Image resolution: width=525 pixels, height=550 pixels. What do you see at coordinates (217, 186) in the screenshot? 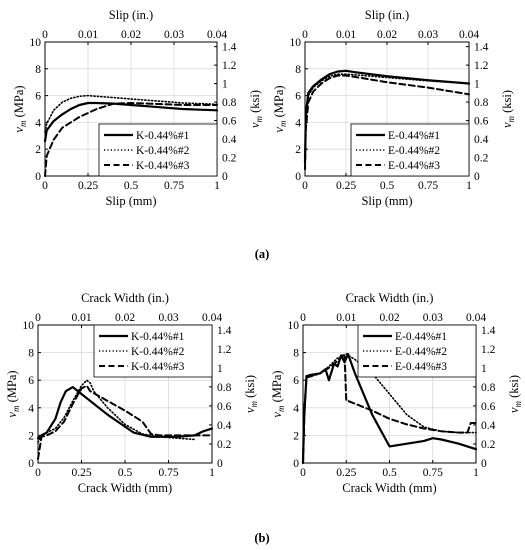
I see `x-tick-label: 1` at bounding box center [217, 186].